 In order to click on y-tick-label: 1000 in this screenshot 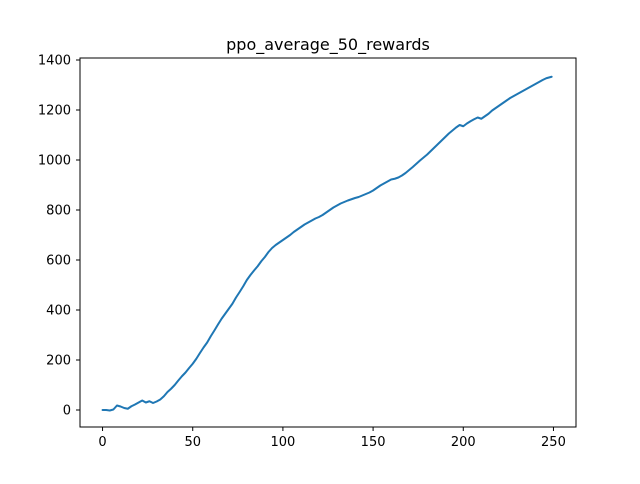, I will do `click(54, 161)`.